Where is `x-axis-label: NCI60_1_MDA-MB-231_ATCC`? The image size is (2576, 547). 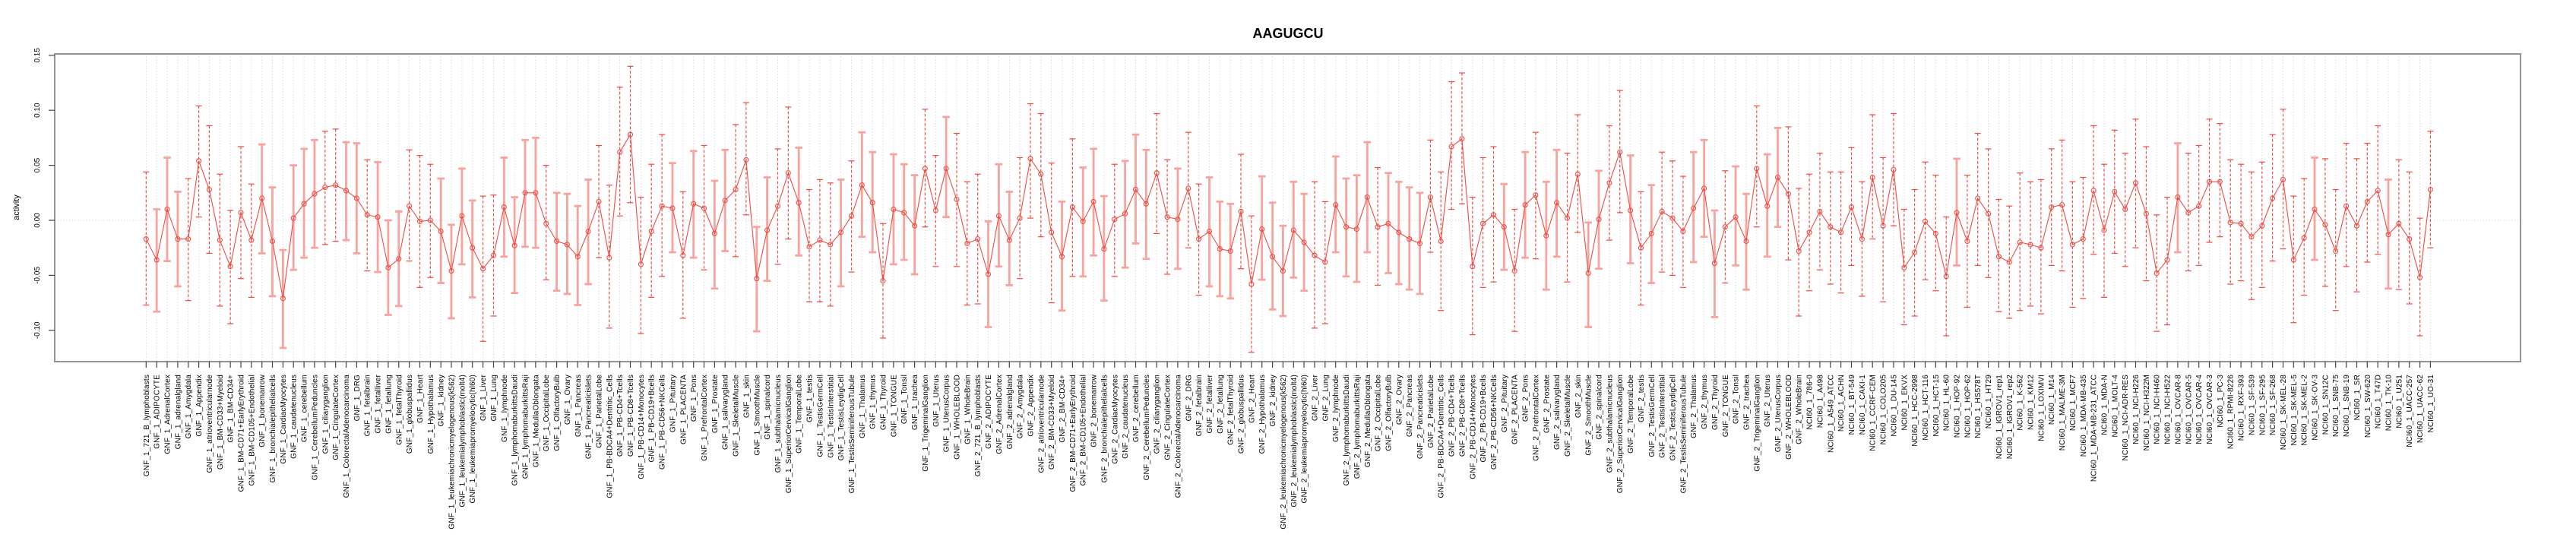
x-axis-label: NCI60_1_MDA-MB-231_ATCC is located at coordinates (2094, 428).